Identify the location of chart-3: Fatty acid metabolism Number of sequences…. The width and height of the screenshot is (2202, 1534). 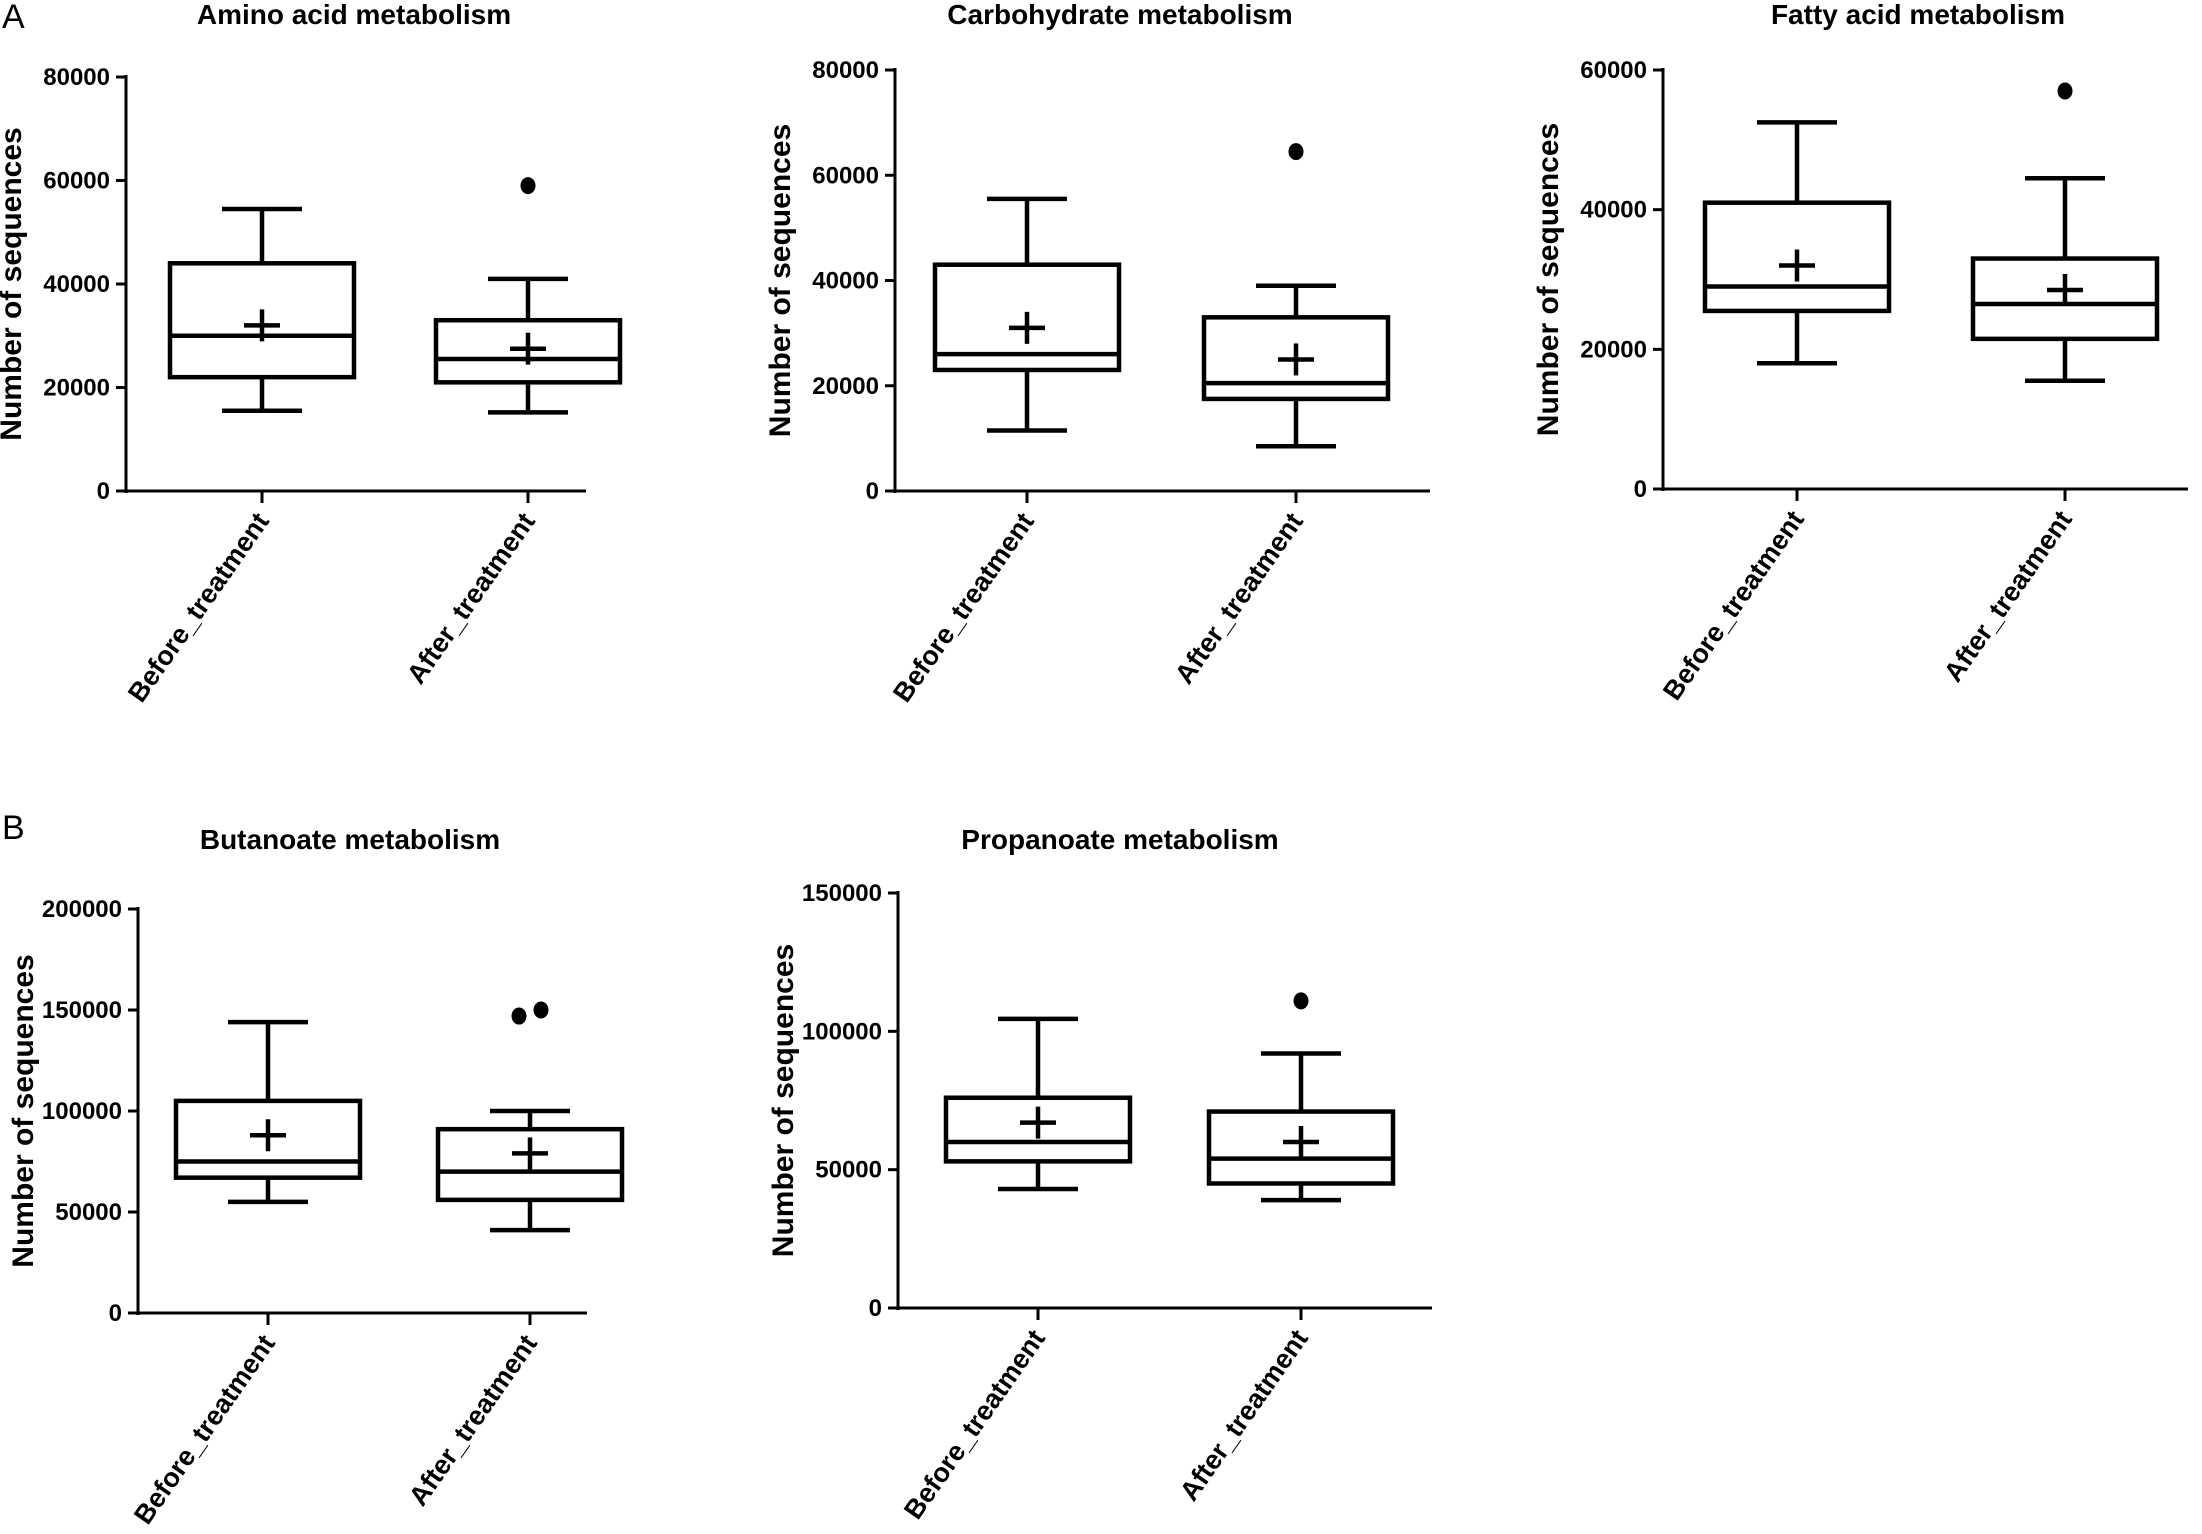
(1860, 353).